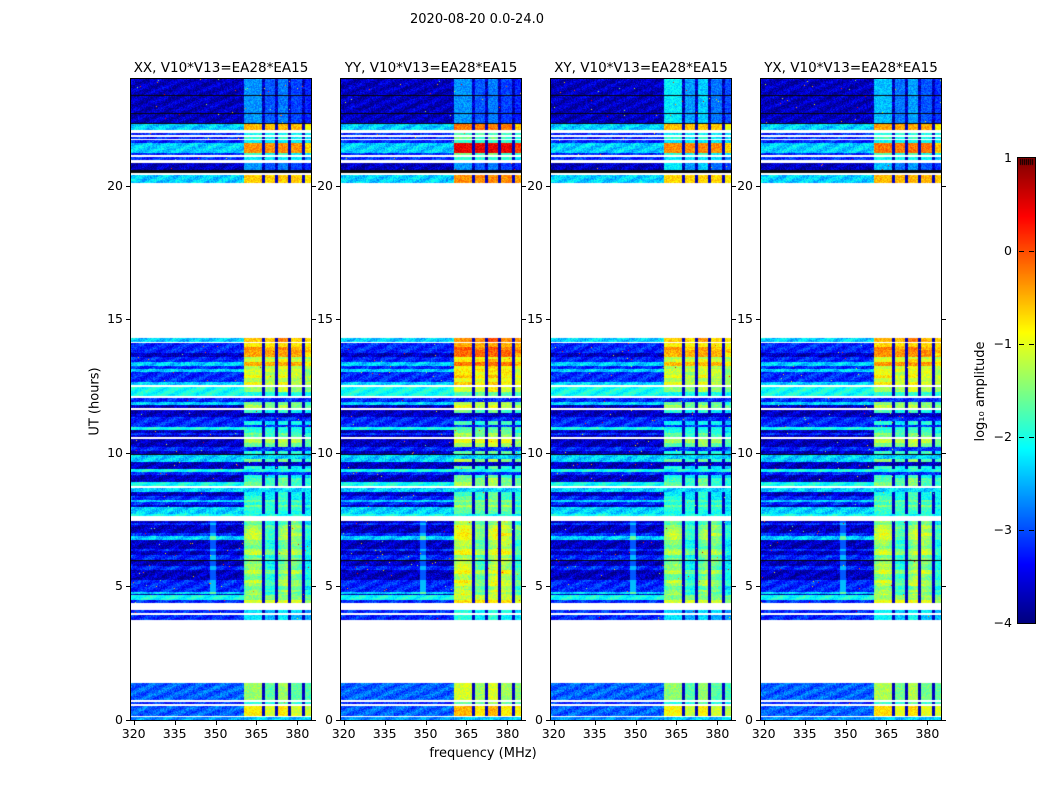 This screenshot has width=1050, height=800. Describe the element at coordinates (431, 68) in the screenshot. I see `panel-title-yy: YY, V10*V13=EA28*EA15` at that location.